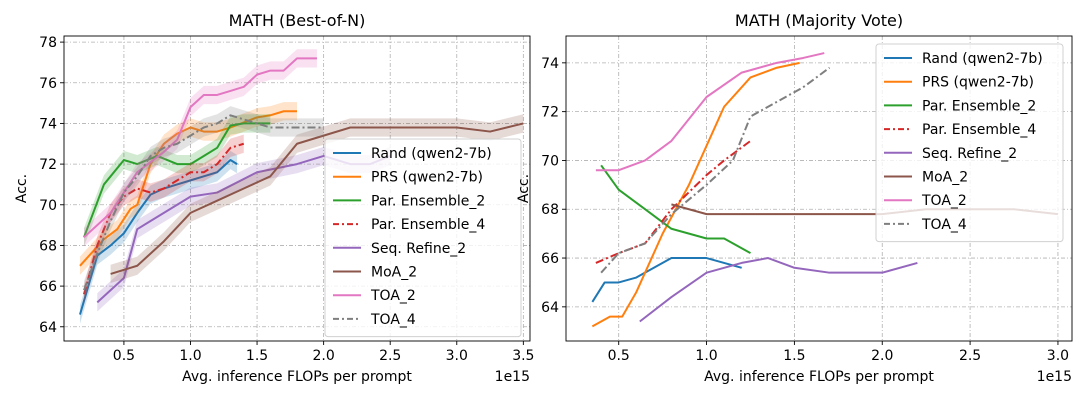  Describe the element at coordinates (297, 20) in the screenshot. I see `chart-title: MATH (Best-of-N)` at that location.